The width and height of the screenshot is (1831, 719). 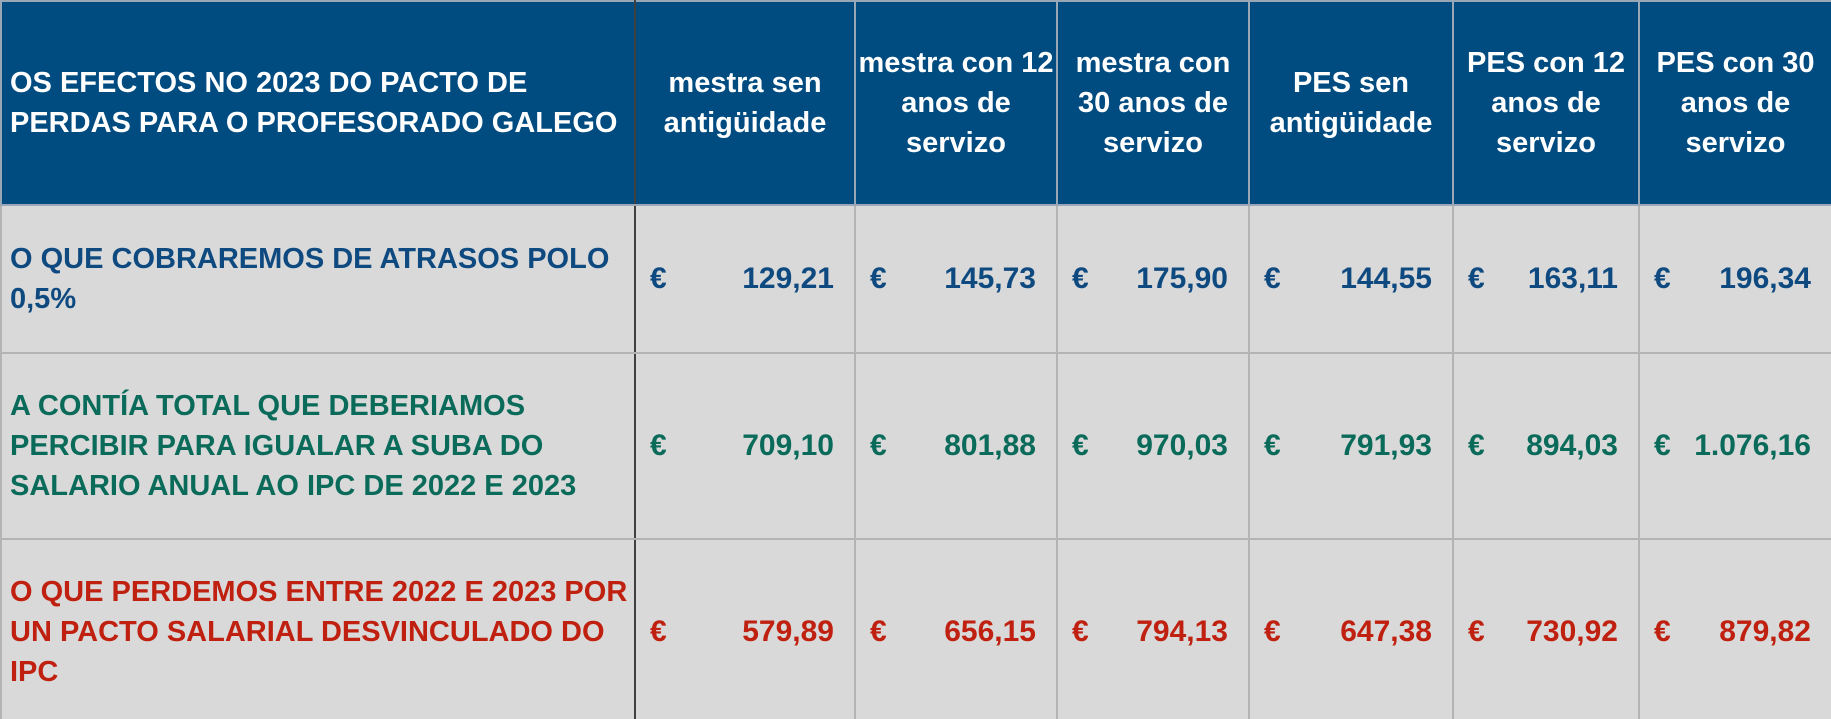 I want to click on value-cell: €730,92, so click(x=1546, y=628).